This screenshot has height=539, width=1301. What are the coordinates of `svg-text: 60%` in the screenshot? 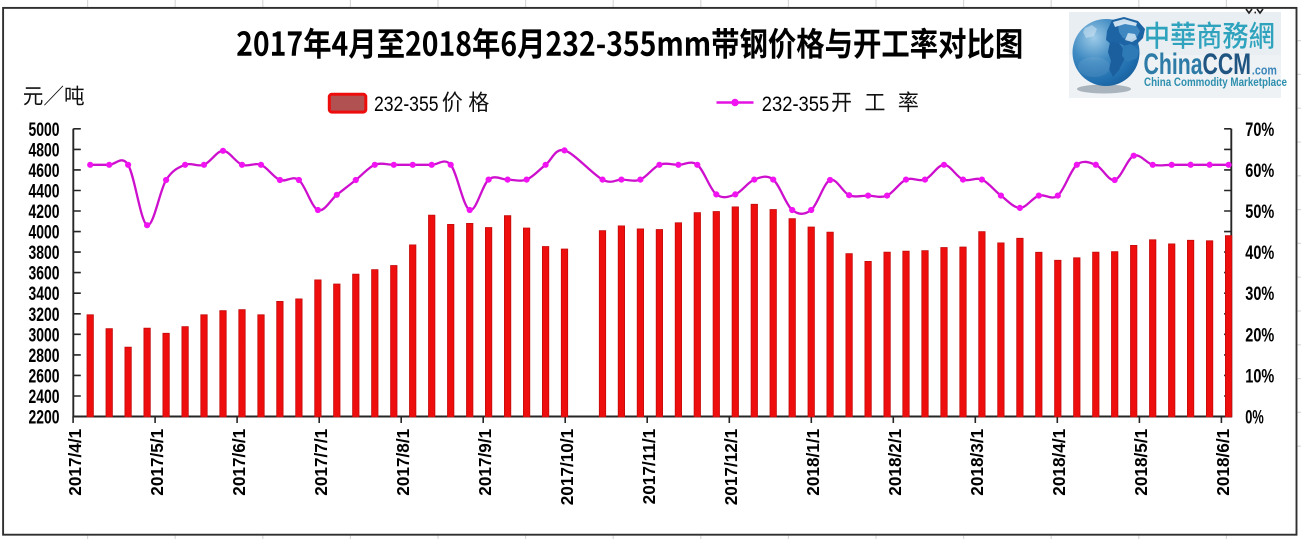 It's located at (1259, 171).